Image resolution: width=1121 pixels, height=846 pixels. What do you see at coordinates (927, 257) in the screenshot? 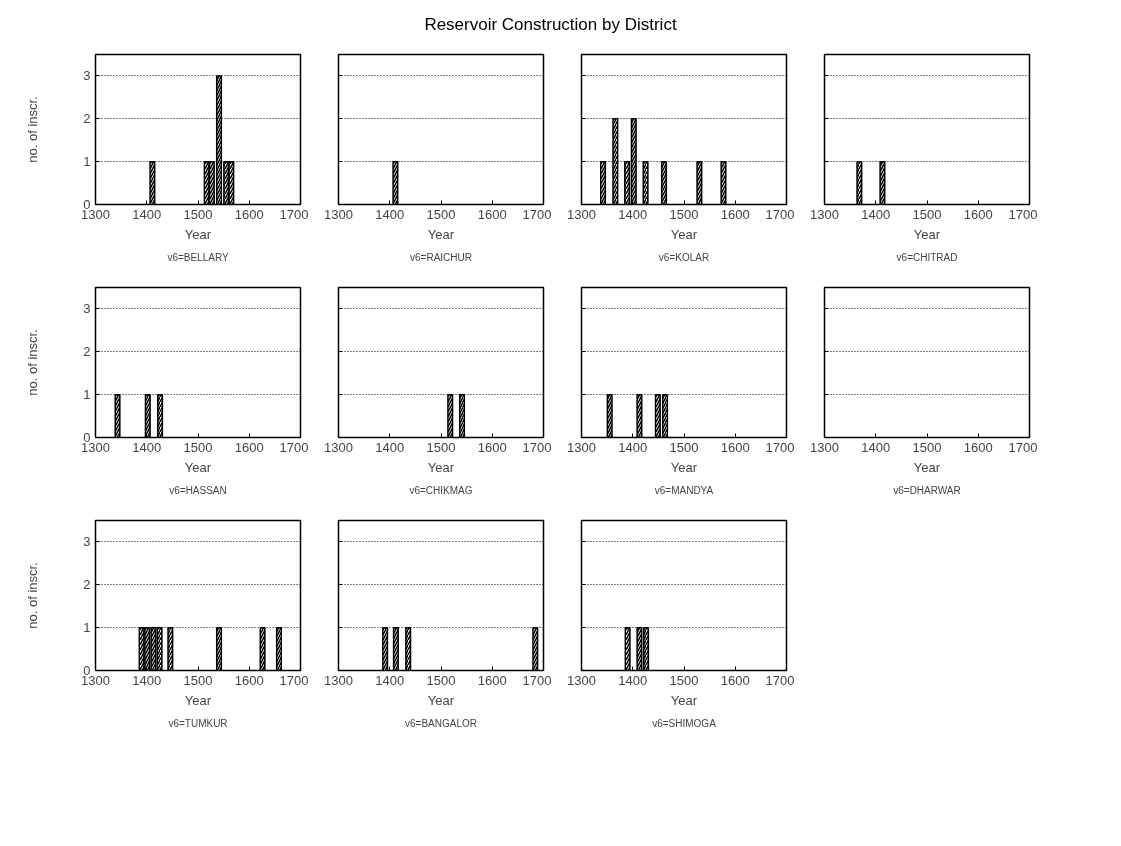
I see `text: v6=CHITRAD` at bounding box center [927, 257].